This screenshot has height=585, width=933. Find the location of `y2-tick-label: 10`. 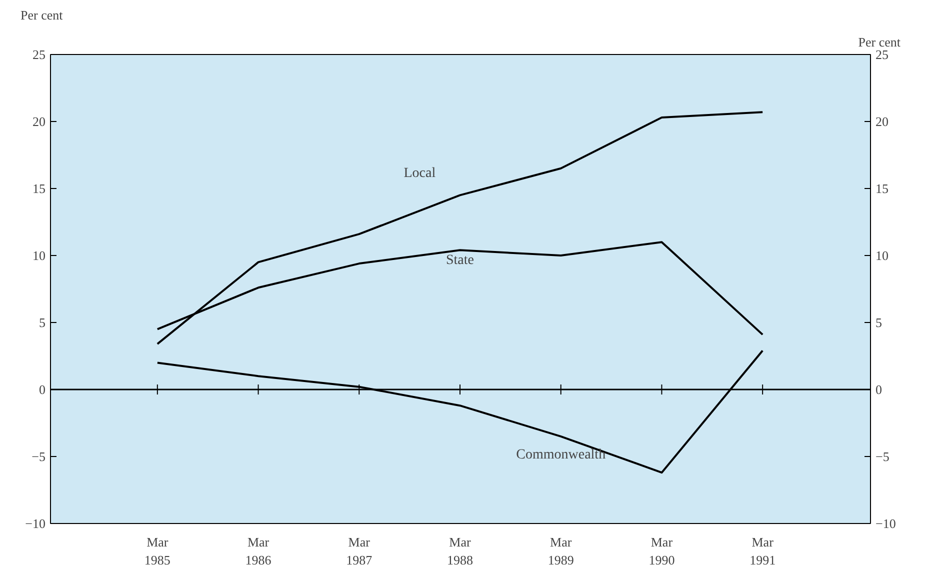

y2-tick-label: 10 is located at coordinates (882, 255).